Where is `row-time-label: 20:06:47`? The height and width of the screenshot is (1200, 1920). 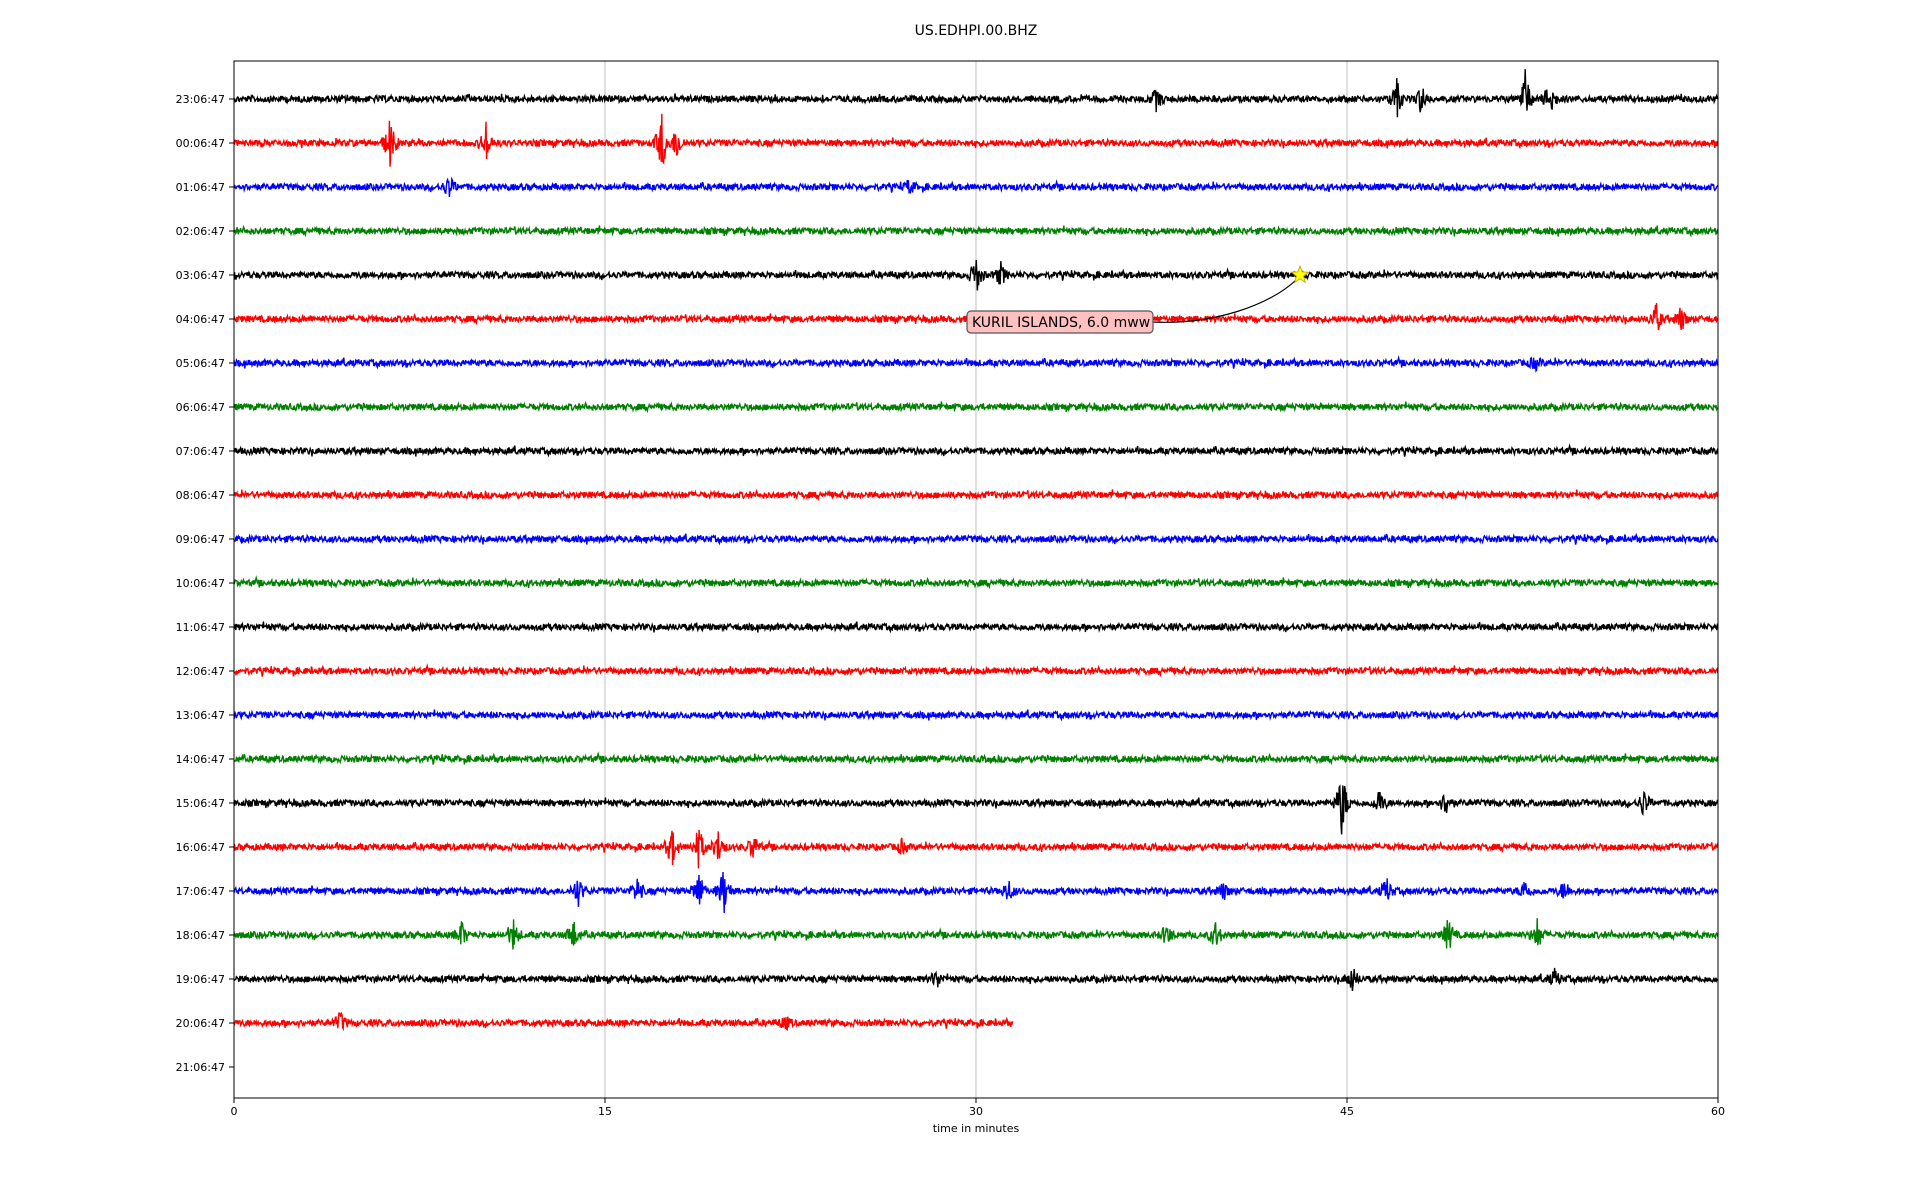
row-time-label: 20:06:47 is located at coordinates (200, 1023).